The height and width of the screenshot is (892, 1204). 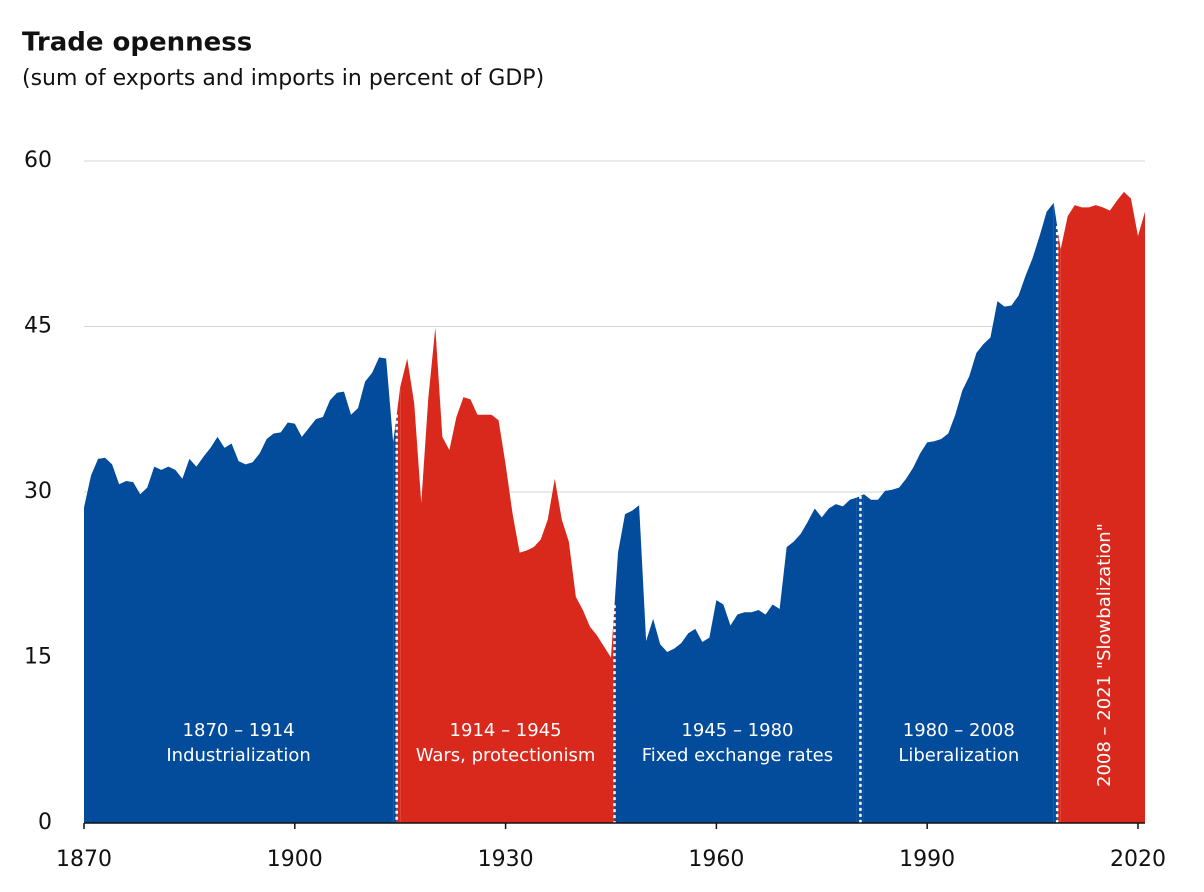 I want to click on y-tick-label: 45, so click(x=38, y=326).